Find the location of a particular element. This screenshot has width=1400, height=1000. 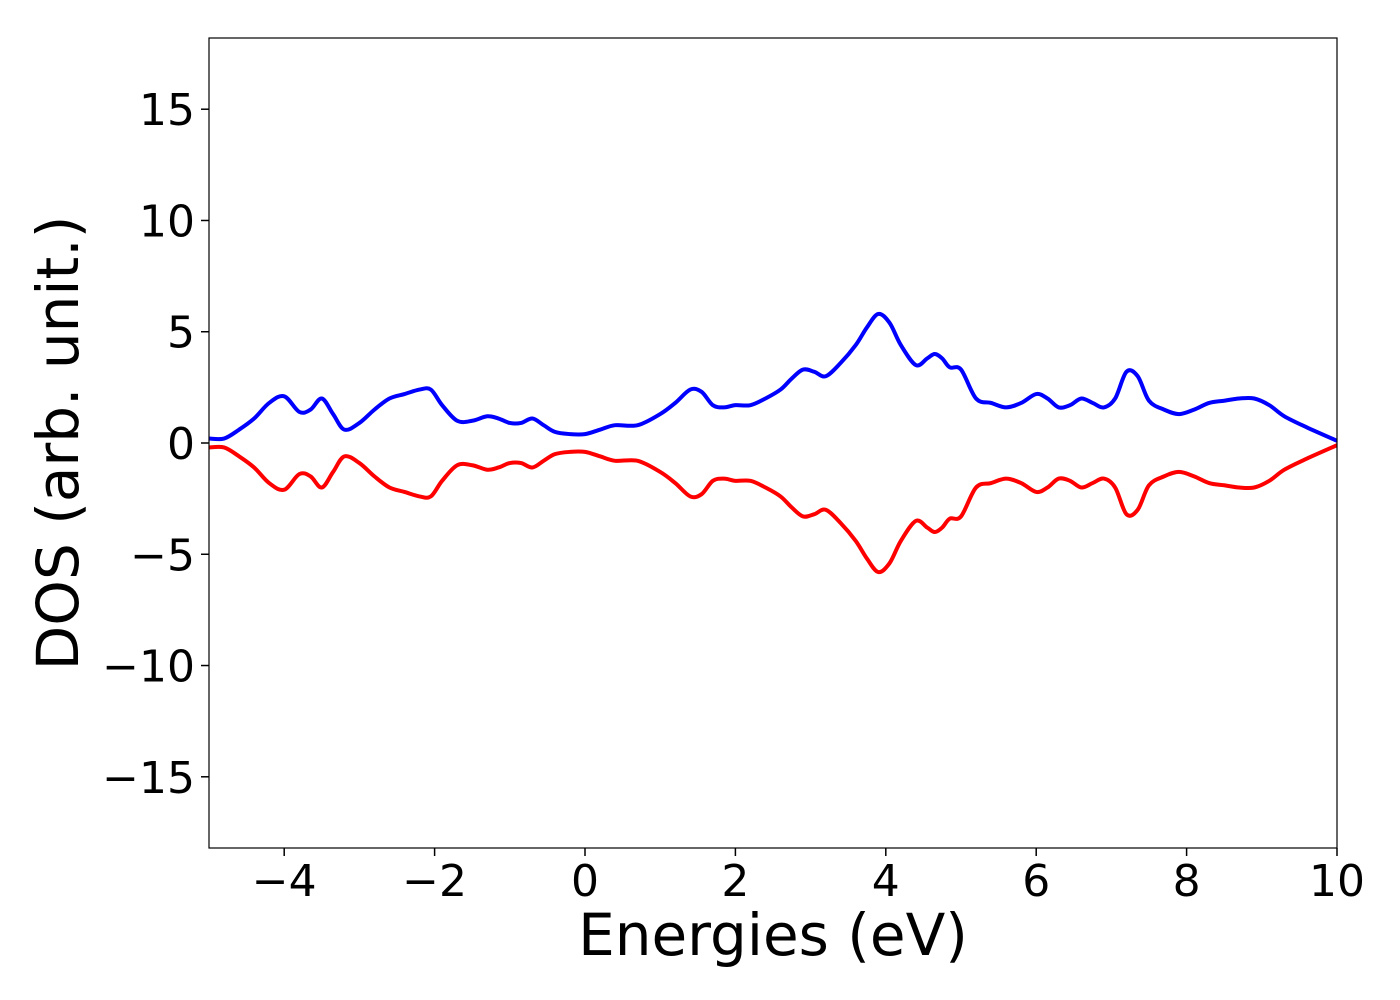

y-tick-label: −5 is located at coordinates (162, 555).